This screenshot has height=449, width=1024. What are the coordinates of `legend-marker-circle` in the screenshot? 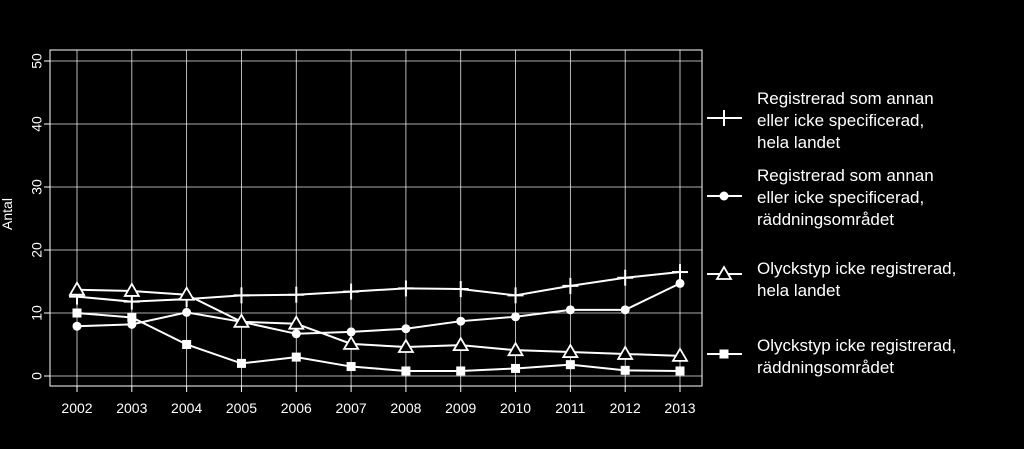 It's located at (724, 196).